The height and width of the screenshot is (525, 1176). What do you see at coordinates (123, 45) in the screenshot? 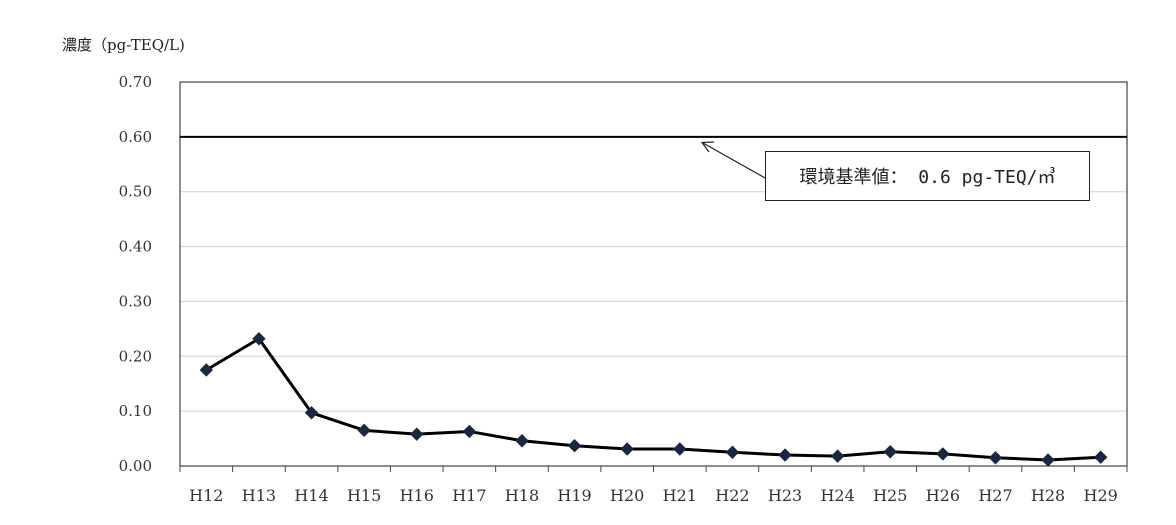
I see `y-axis-title: 濃度（pg-TEQ/L)` at bounding box center [123, 45].